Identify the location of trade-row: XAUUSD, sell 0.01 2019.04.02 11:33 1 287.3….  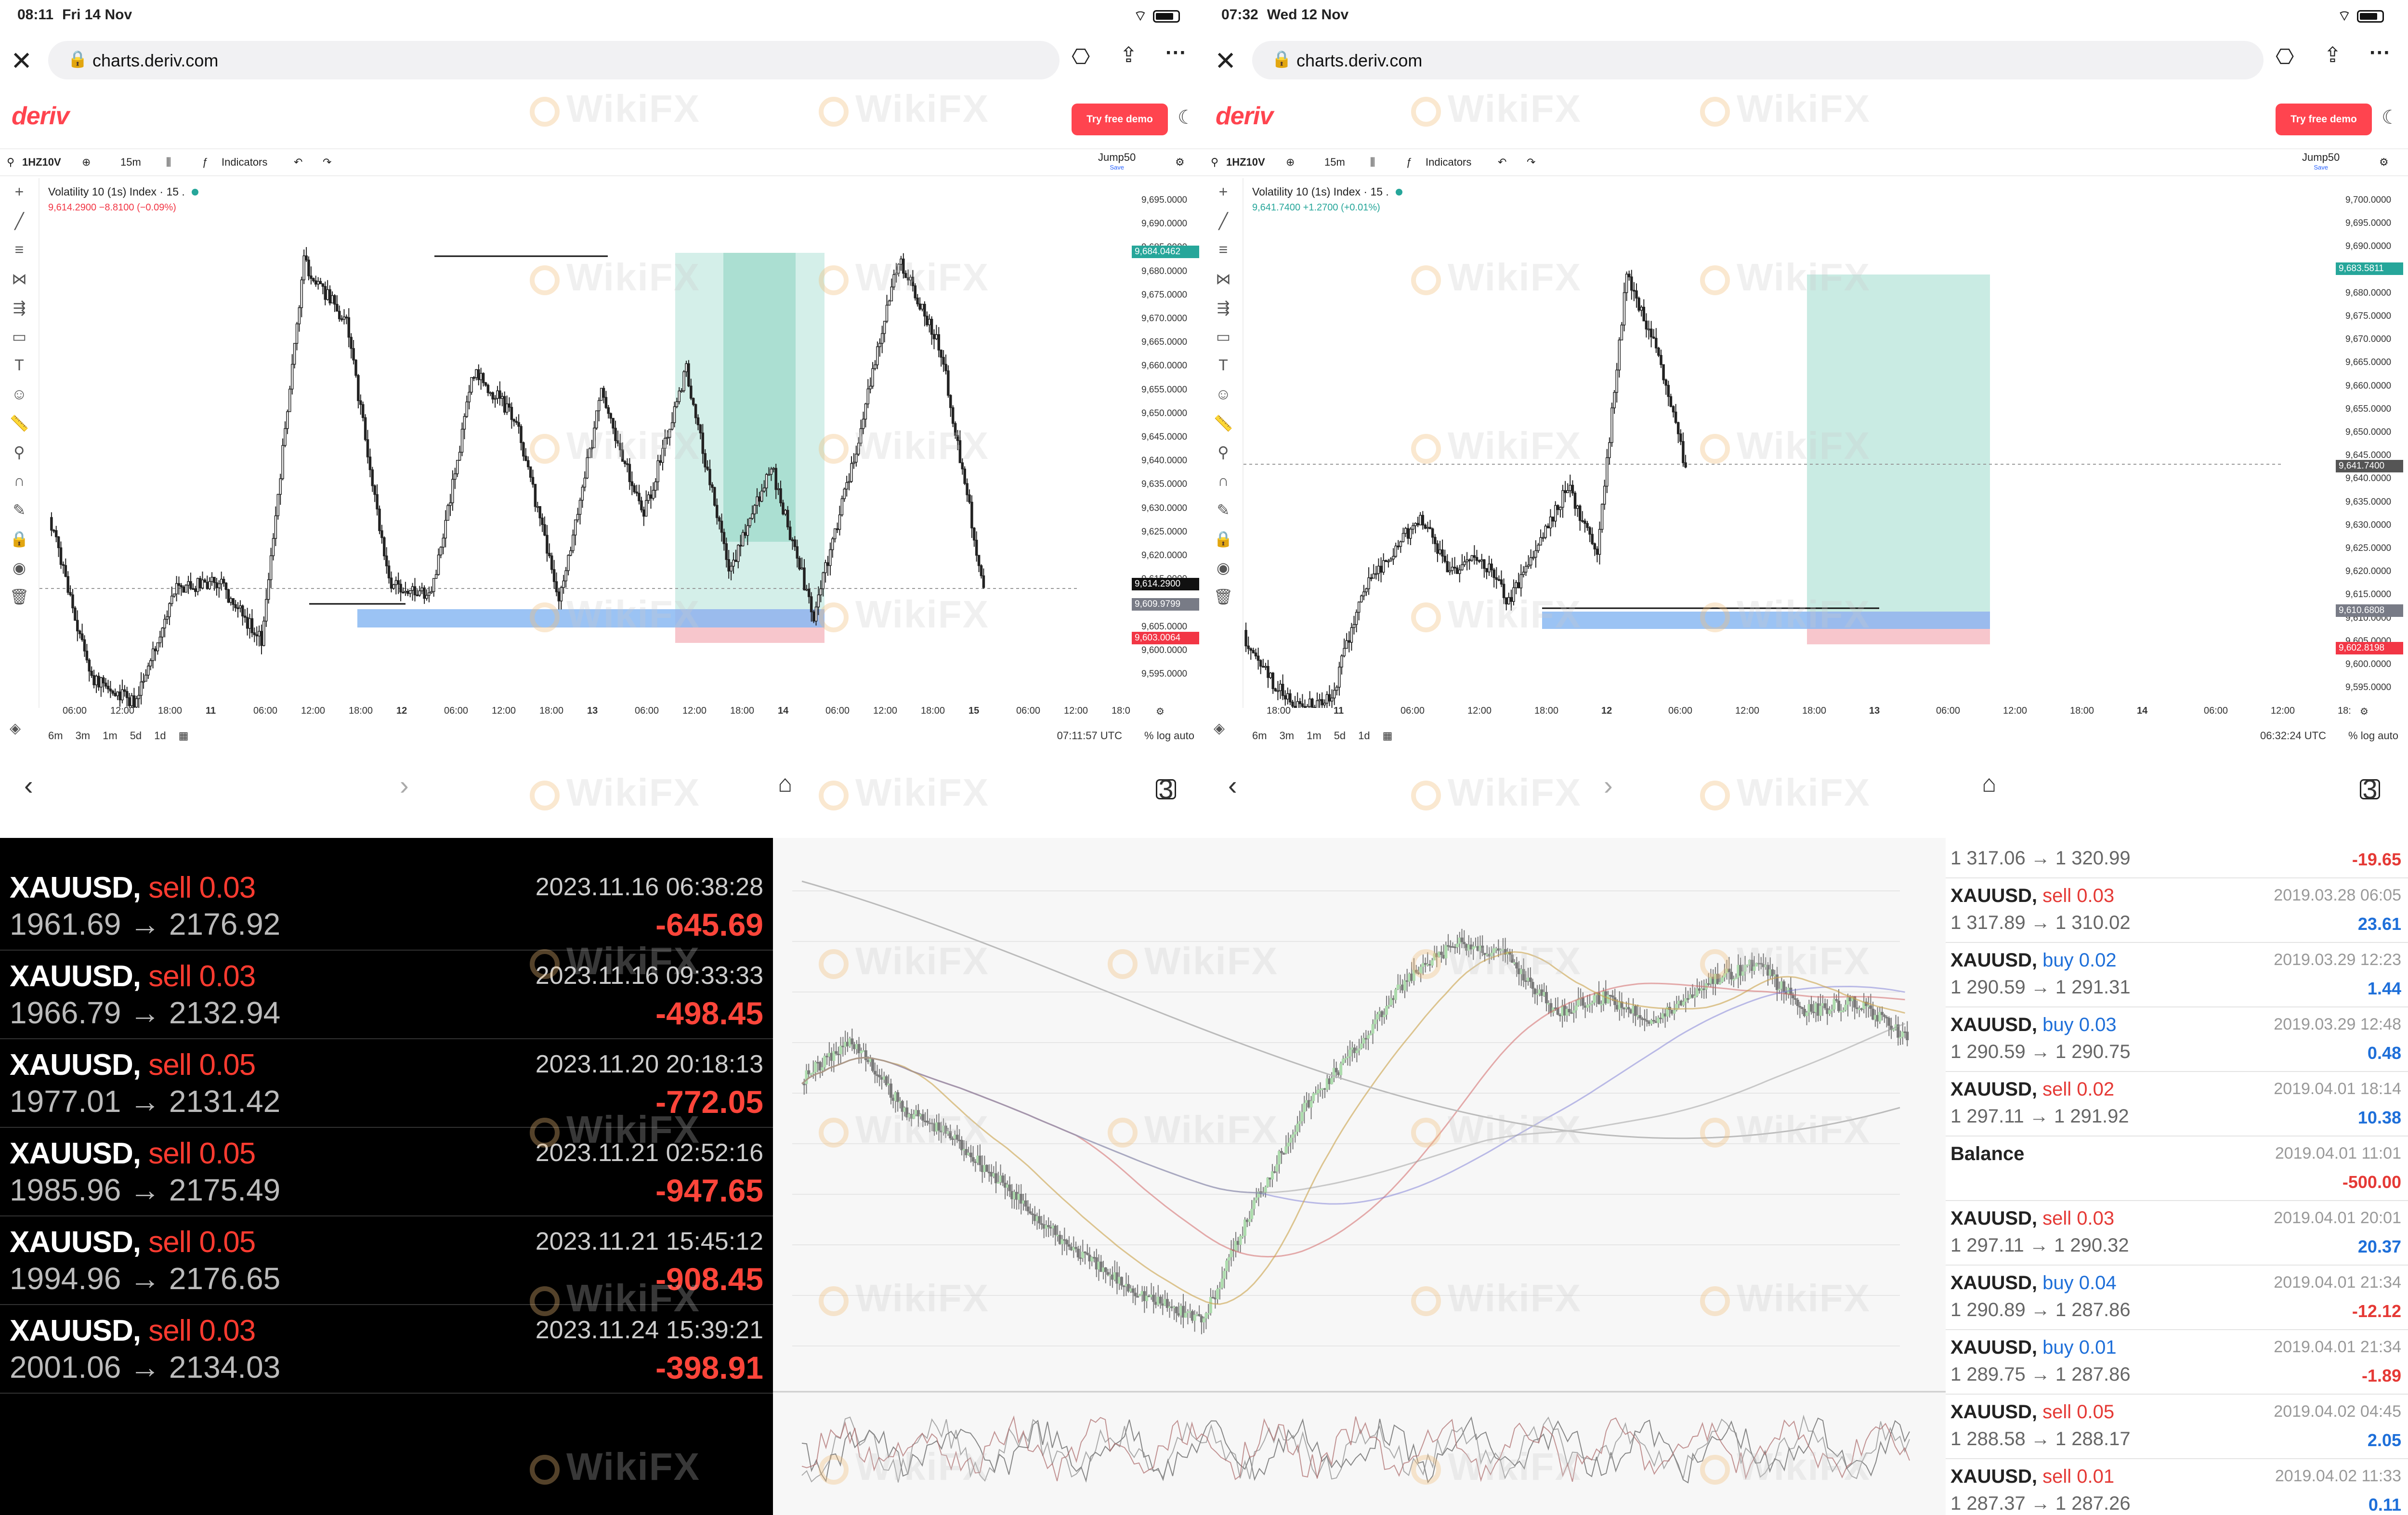
(2177, 1487).